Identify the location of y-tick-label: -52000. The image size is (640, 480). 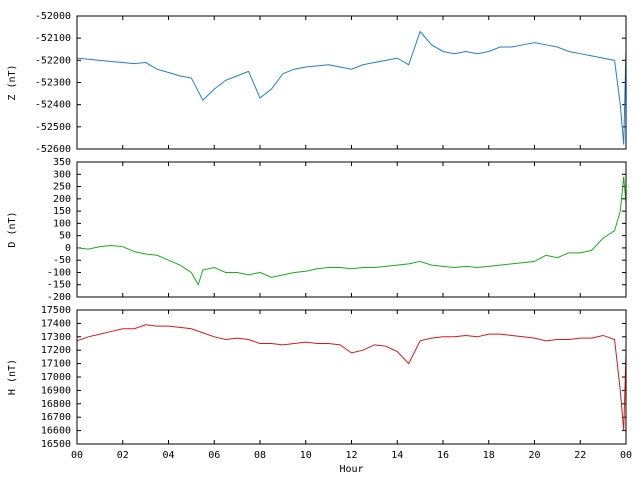
(53, 16).